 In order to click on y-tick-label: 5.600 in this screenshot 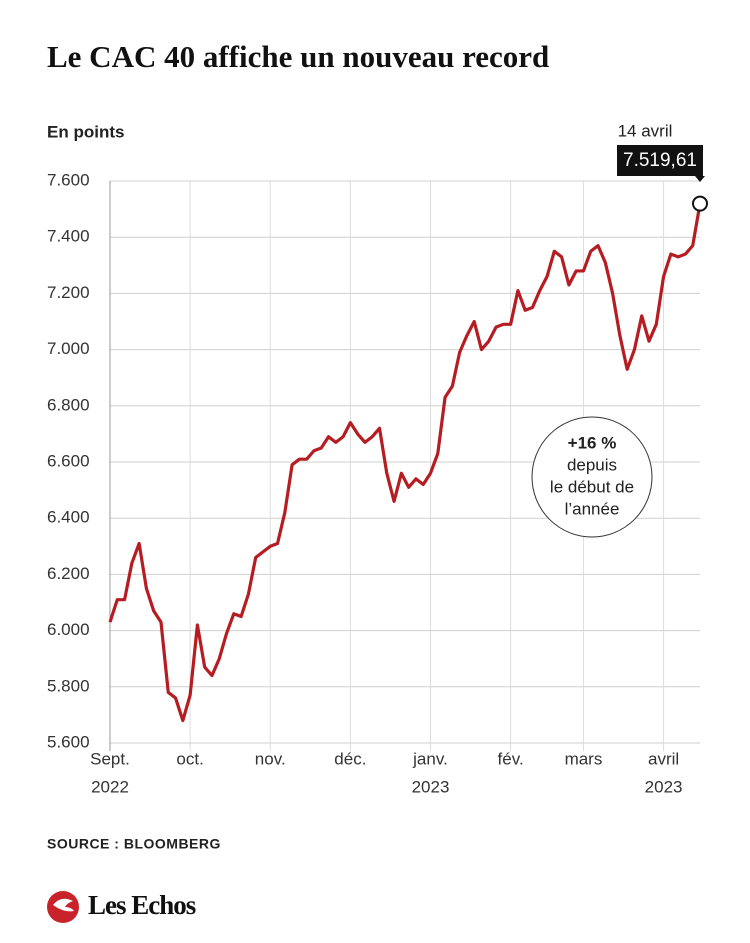, I will do `click(68, 741)`.